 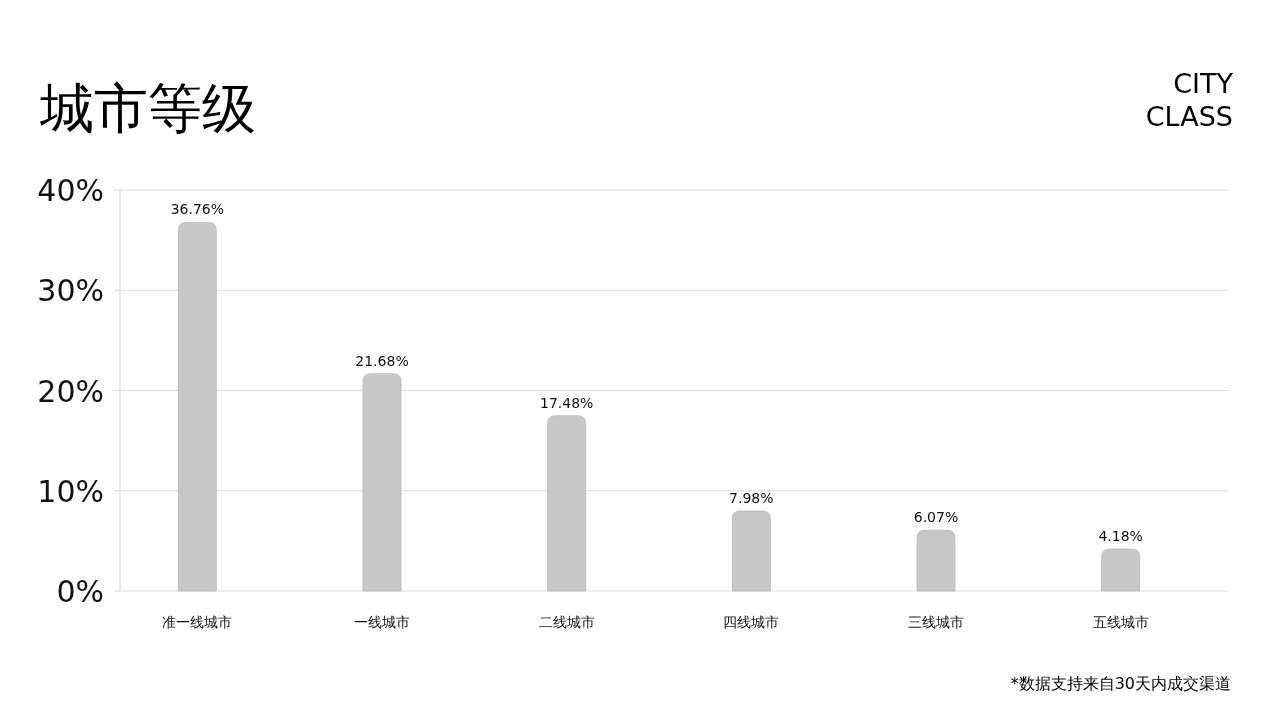 I want to click on data-label: 6.07%, so click(x=936, y=517).